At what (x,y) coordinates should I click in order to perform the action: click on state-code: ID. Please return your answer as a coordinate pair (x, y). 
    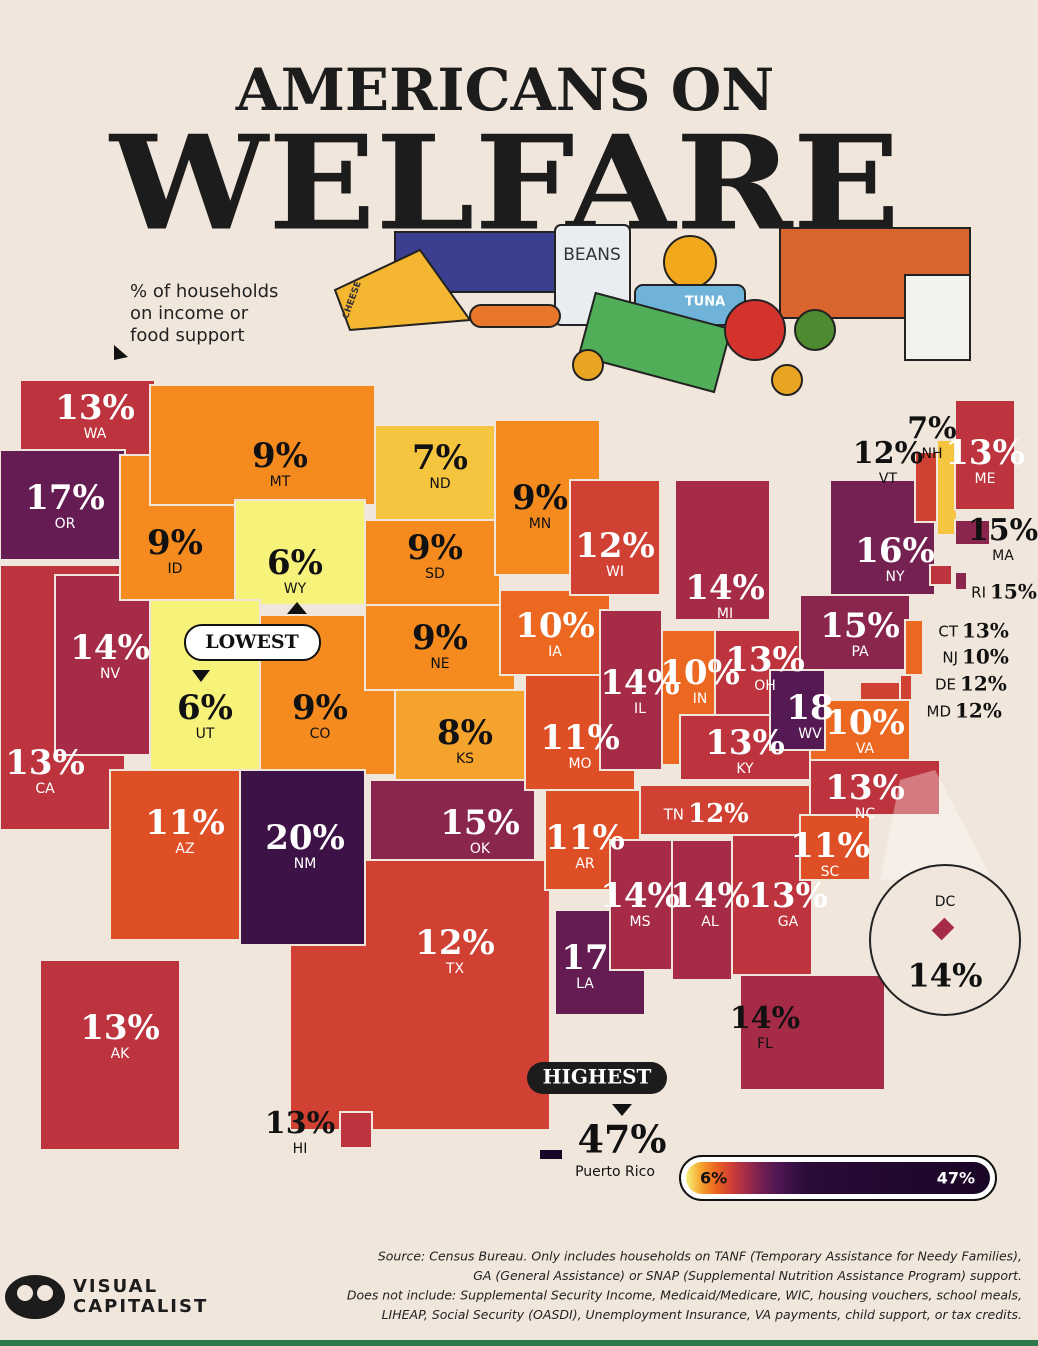
    Looking at the image, I should click on (175, 569).